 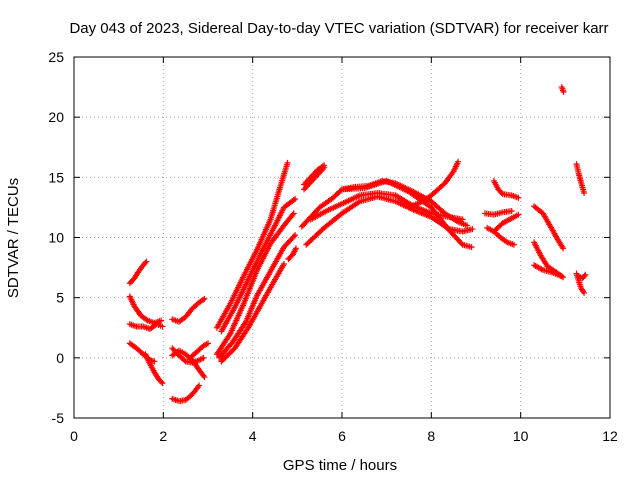 I want to click on x-tick-label: 2, so click(x=163, y=436).